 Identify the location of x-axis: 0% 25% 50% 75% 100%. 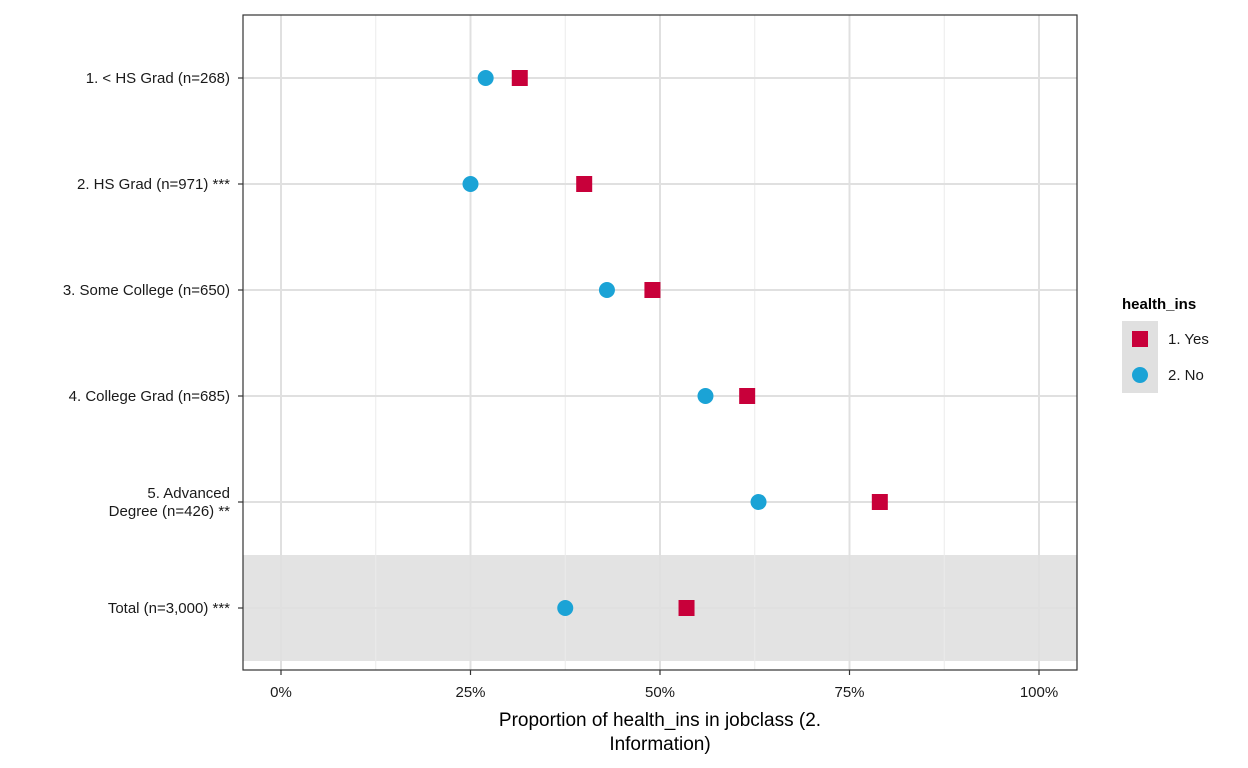
(664, 685).